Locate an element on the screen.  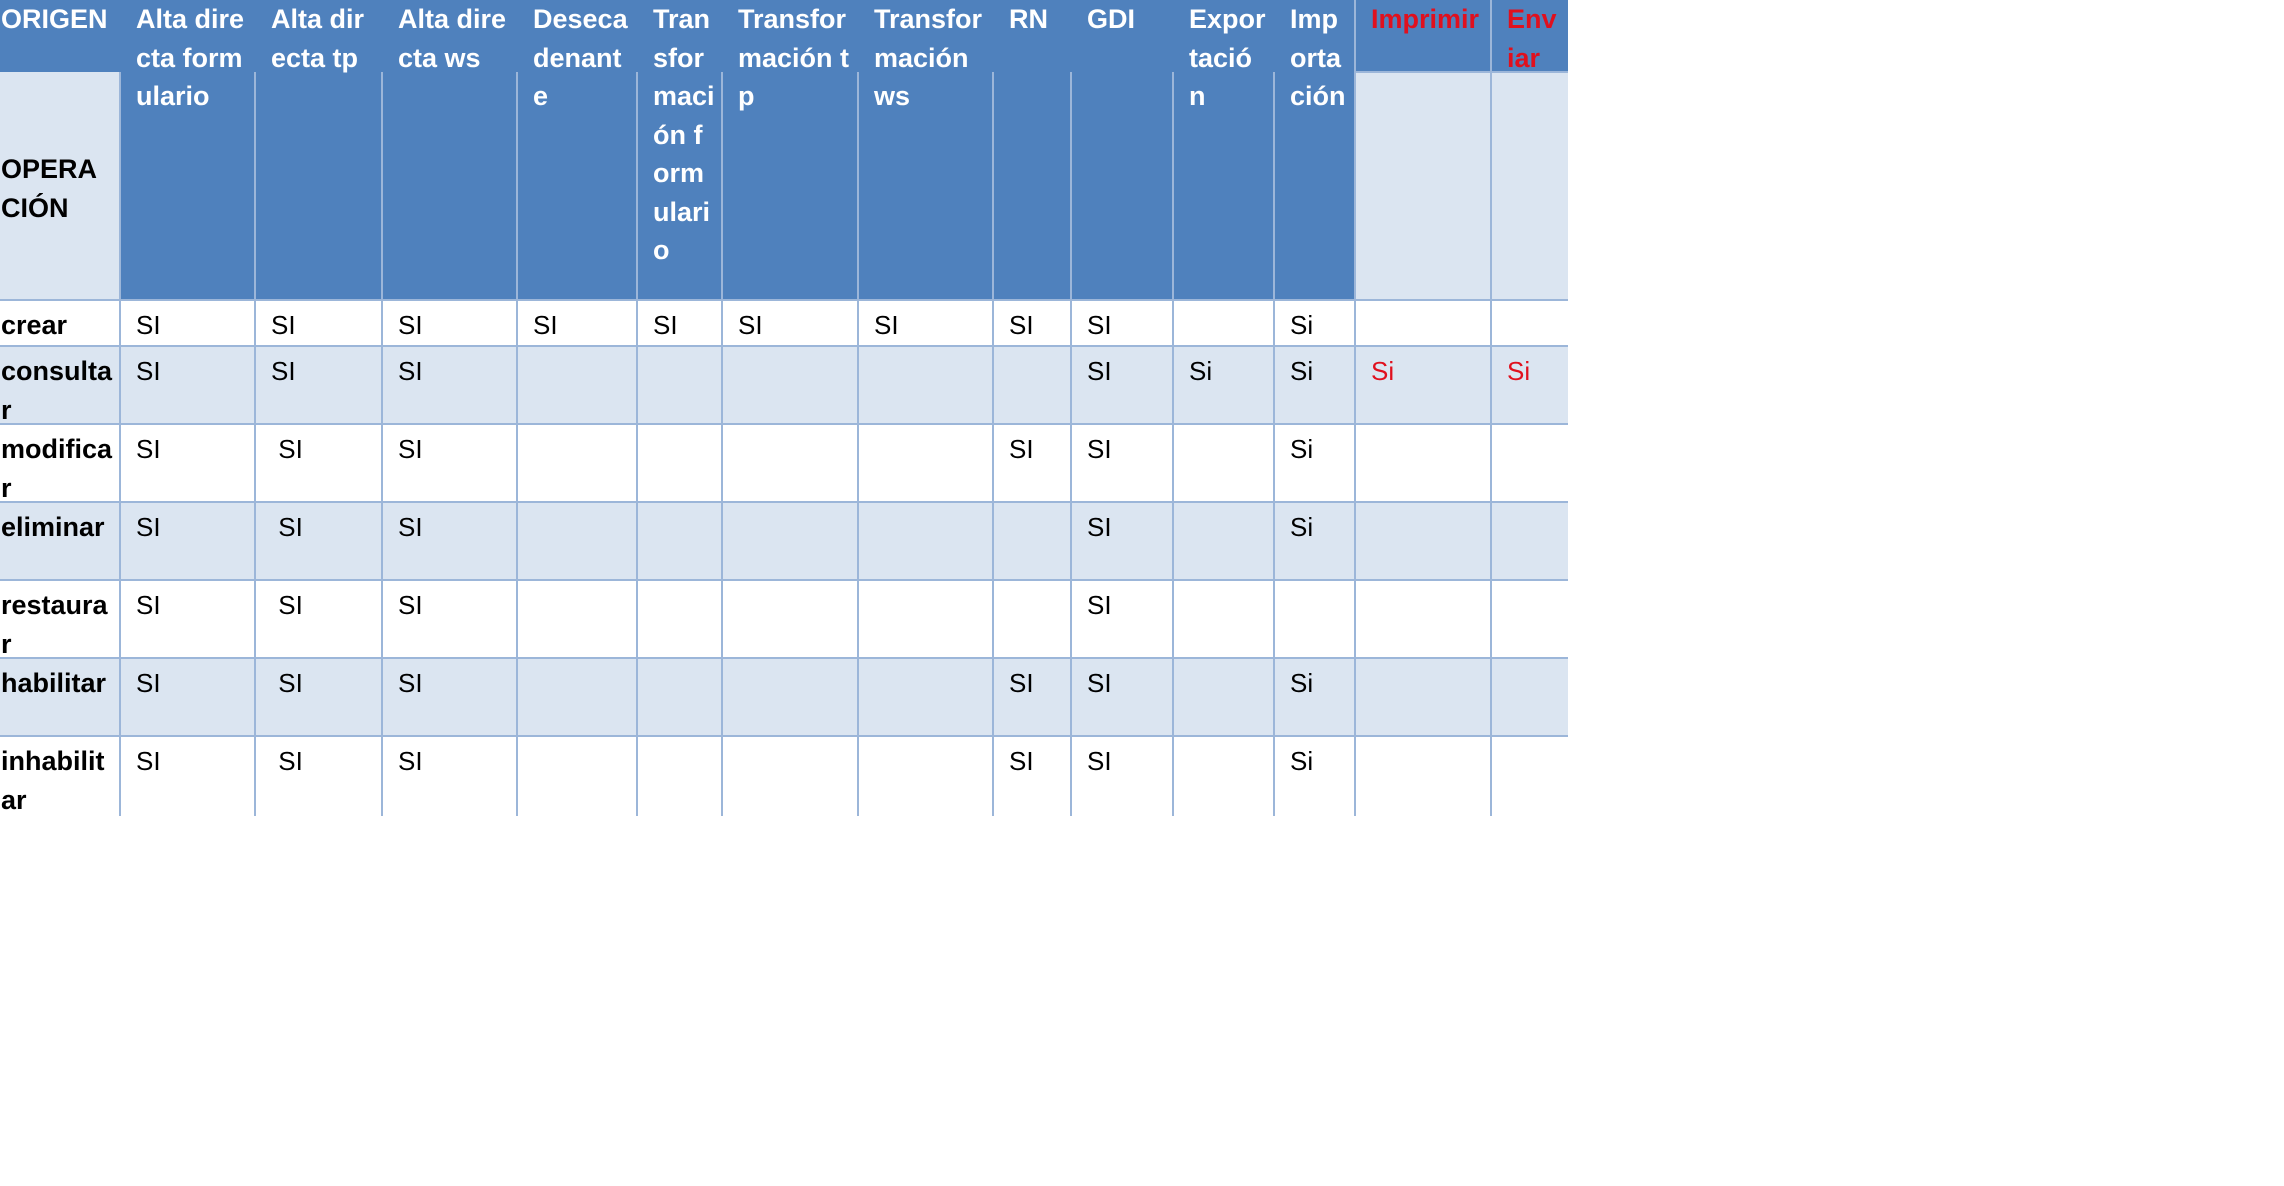
column-header-exportaci-n: Exportación is located at coordinates (1223, 150).